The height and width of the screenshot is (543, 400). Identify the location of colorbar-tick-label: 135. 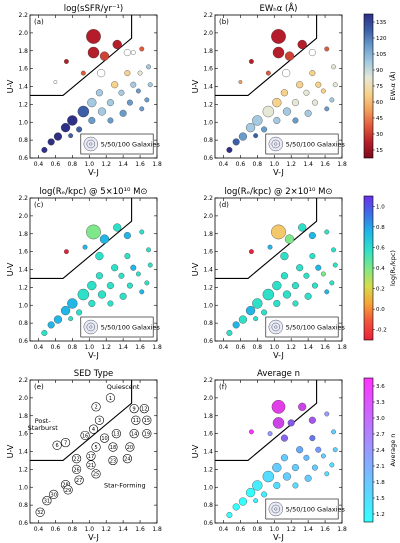
(381, 23).